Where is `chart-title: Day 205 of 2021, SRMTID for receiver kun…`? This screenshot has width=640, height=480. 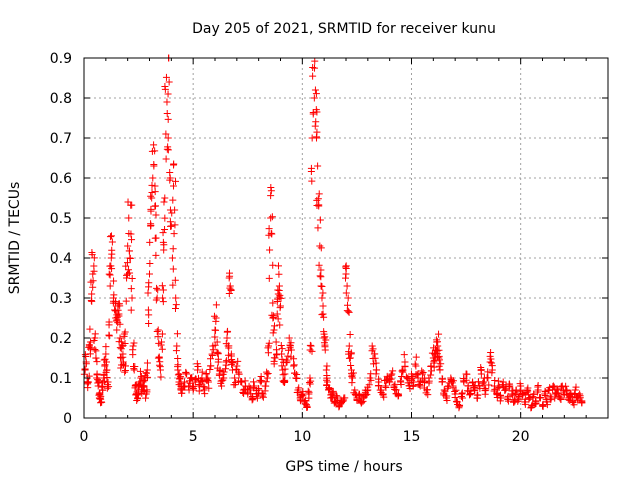 chart-title: Day 205 of 2021, SRMTID for receiver kun… is located at coordinates (344, 29).